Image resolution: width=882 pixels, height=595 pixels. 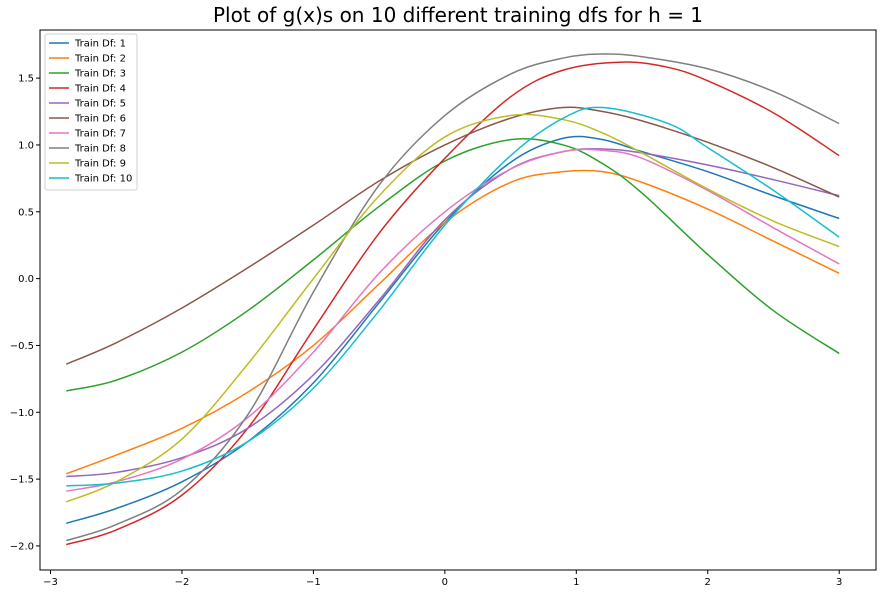 What do you see at coordinates (100, 74) in the screenshot?
I see `legend-label-3: Train Df: 3` at bounding box center [100, 74].